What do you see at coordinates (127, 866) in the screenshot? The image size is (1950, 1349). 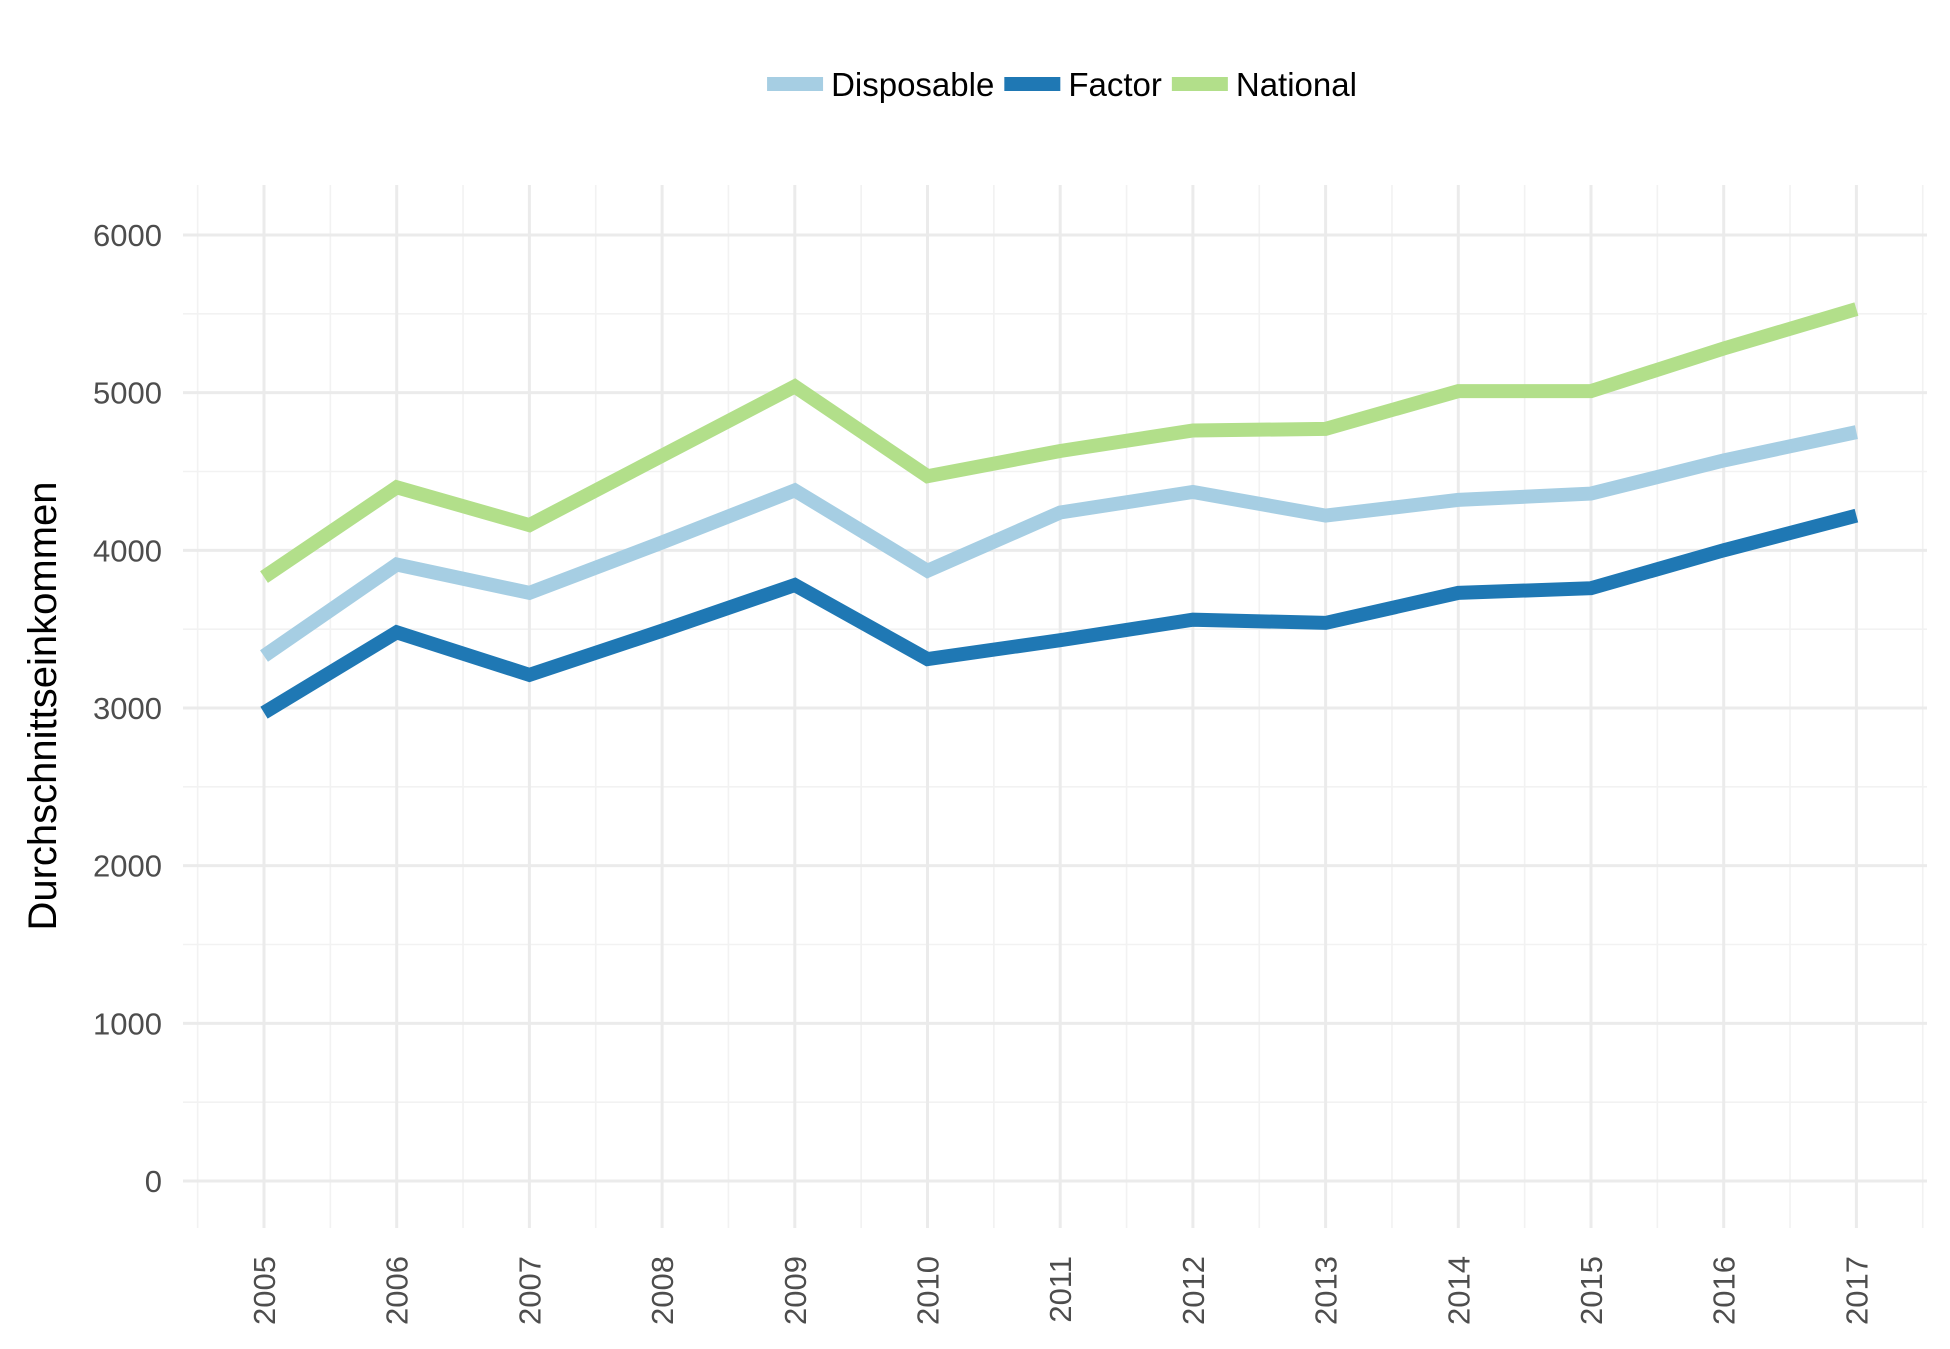 I see `y-tick-label: 2000` at bounding box center [127, 866].